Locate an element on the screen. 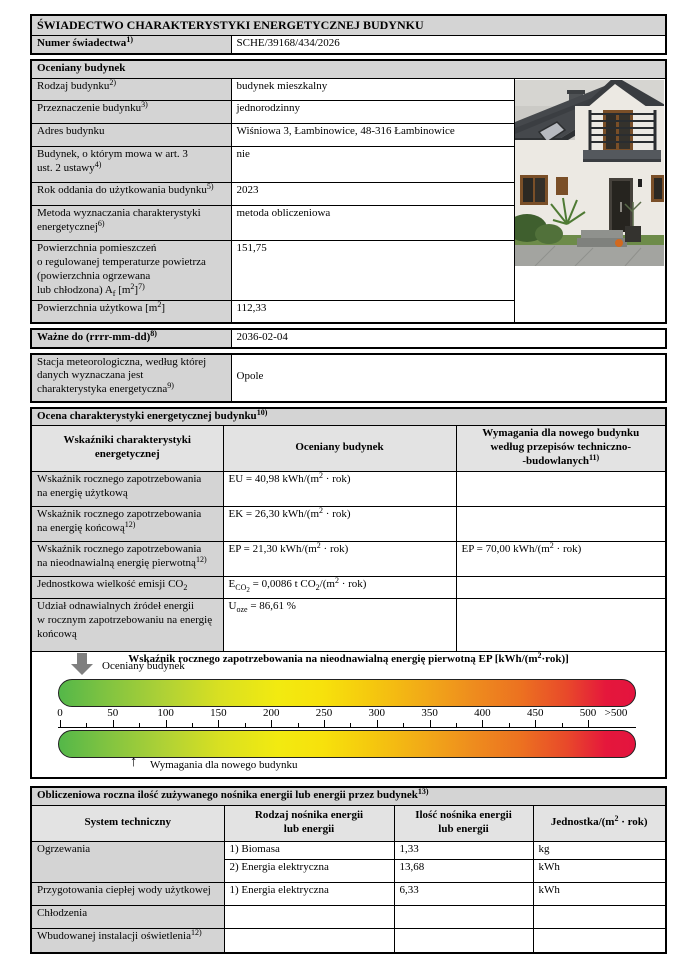  building-ep-marker-label: Oceniany budynek is located at coordinates (143, 666).